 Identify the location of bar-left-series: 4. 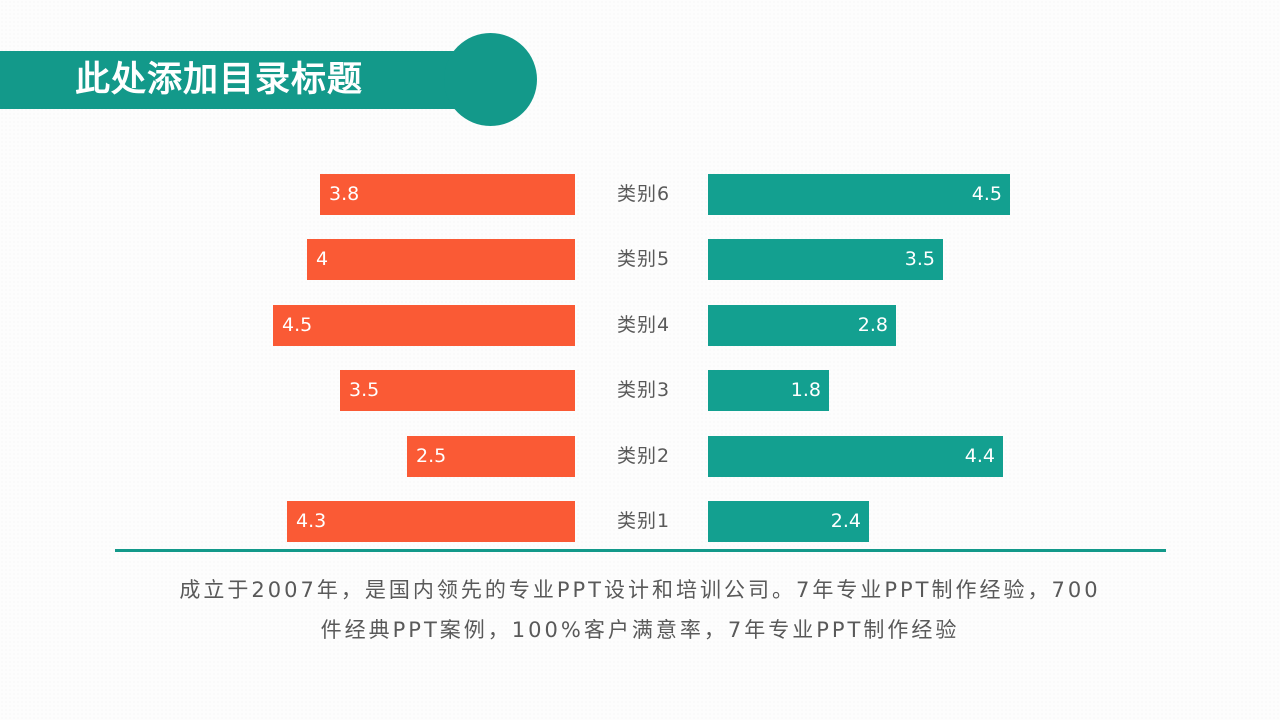
(441, 260).